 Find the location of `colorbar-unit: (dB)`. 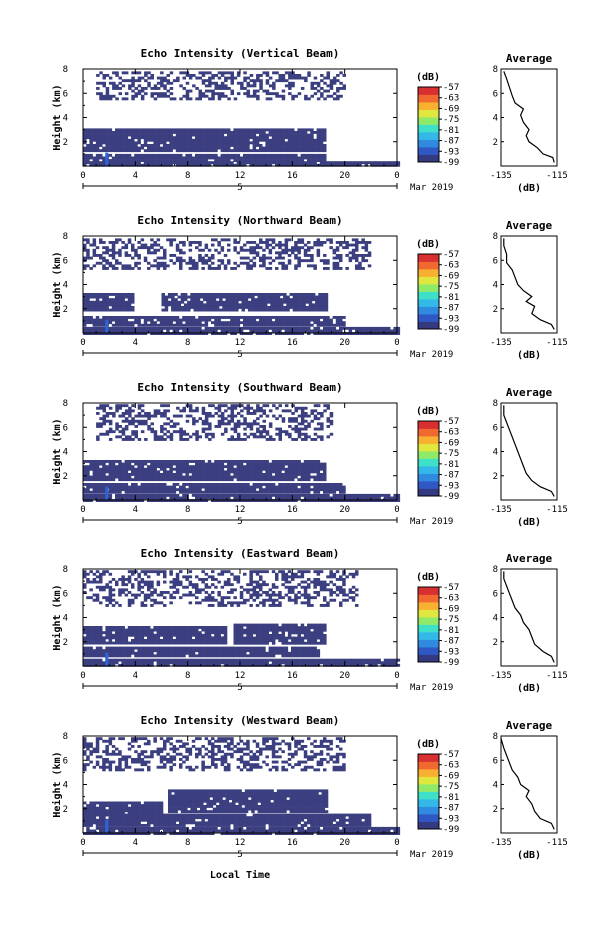

colorbar-unit: (dB) is located at coordinates (428, 244).